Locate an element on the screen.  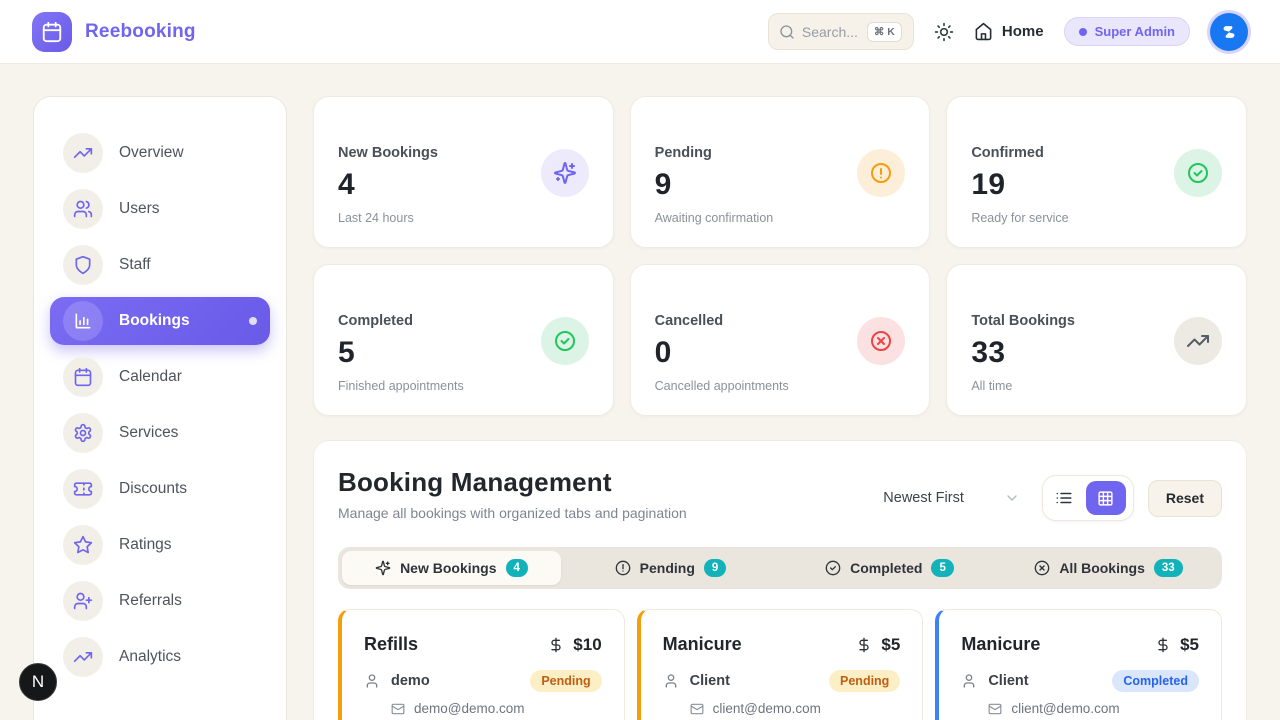
sidebar-item-referrals: Referrals is located at coordinates (160, 601).